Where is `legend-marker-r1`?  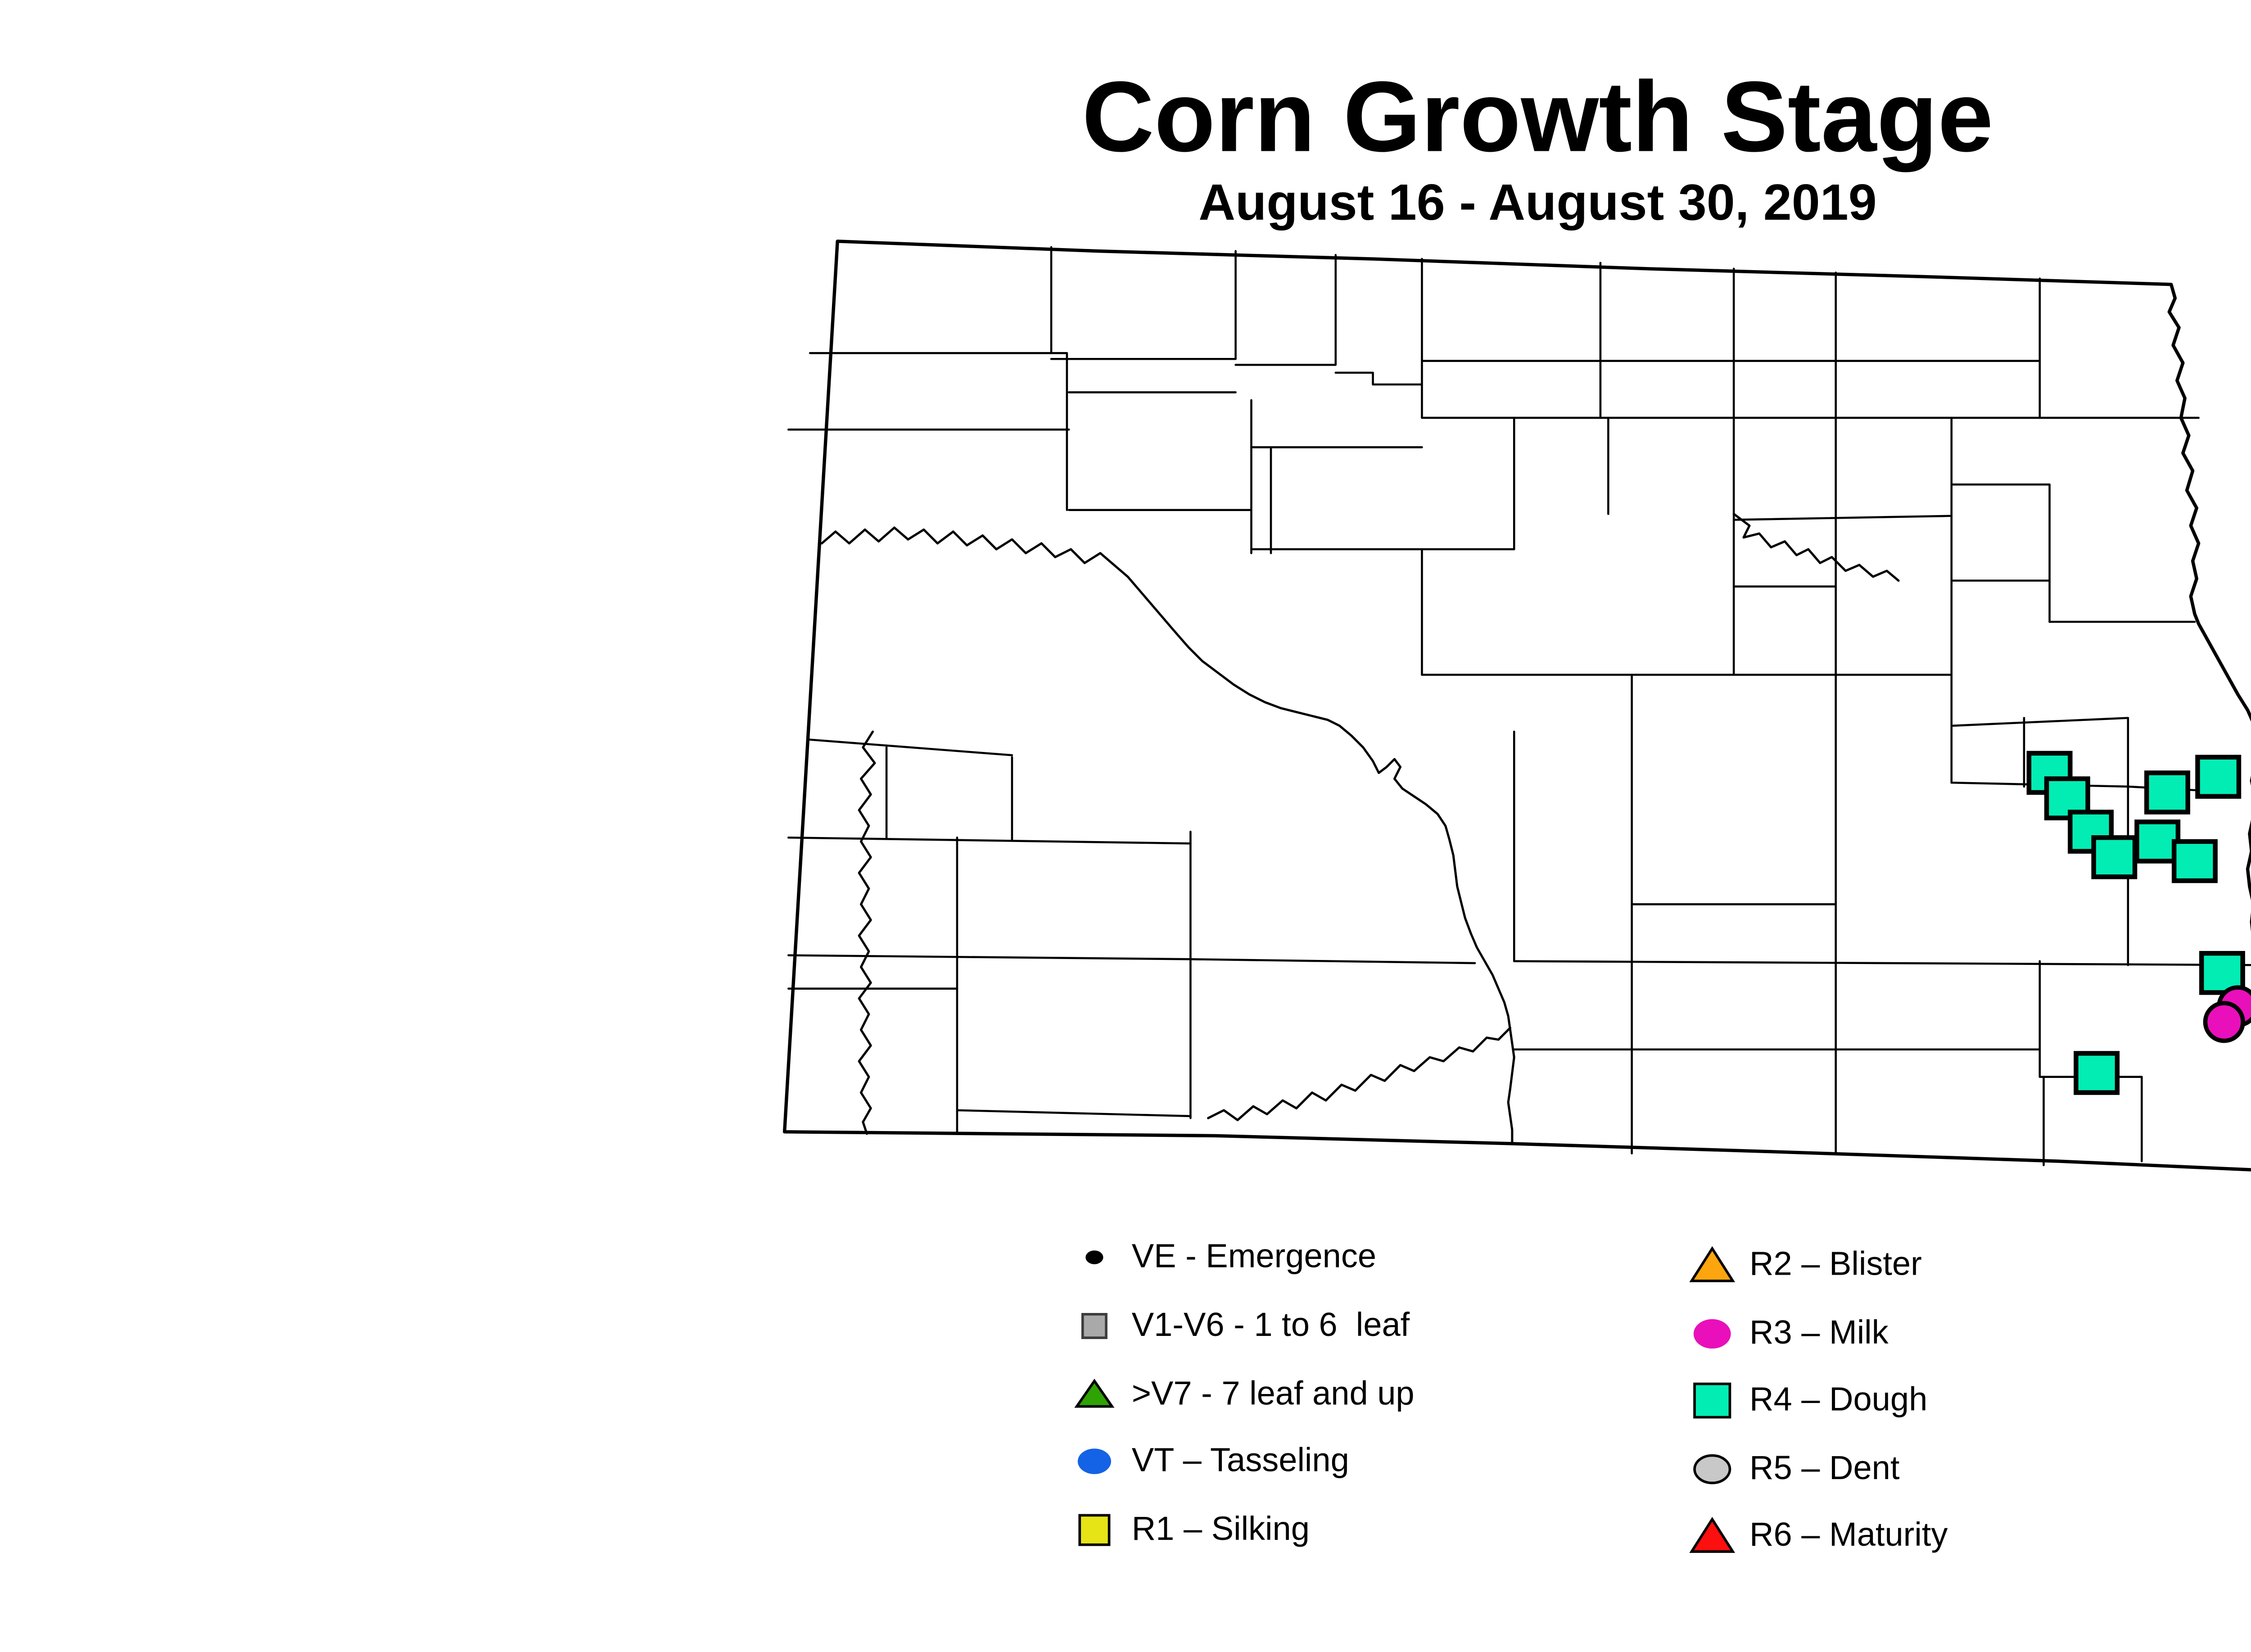
legend-marker-r1 is located at coordinates (1094, 1531).